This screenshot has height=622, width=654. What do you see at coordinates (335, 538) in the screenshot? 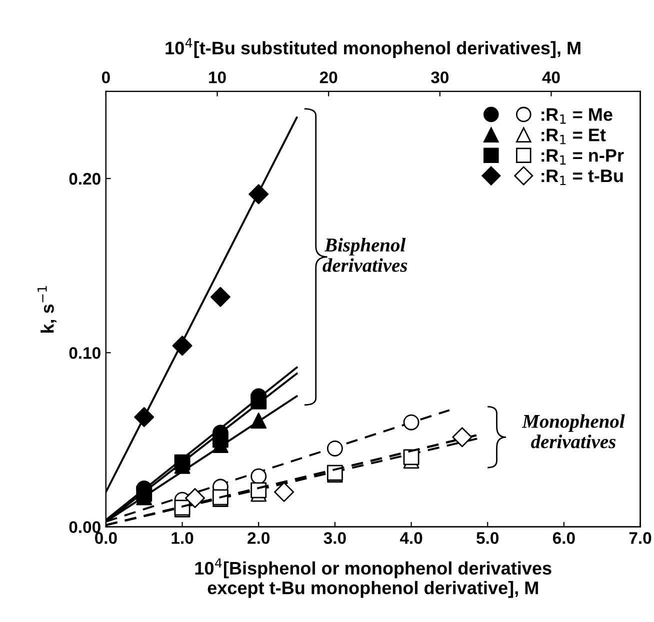
I see `x-tick-label: 3.0` at bounding box center [335, 538].